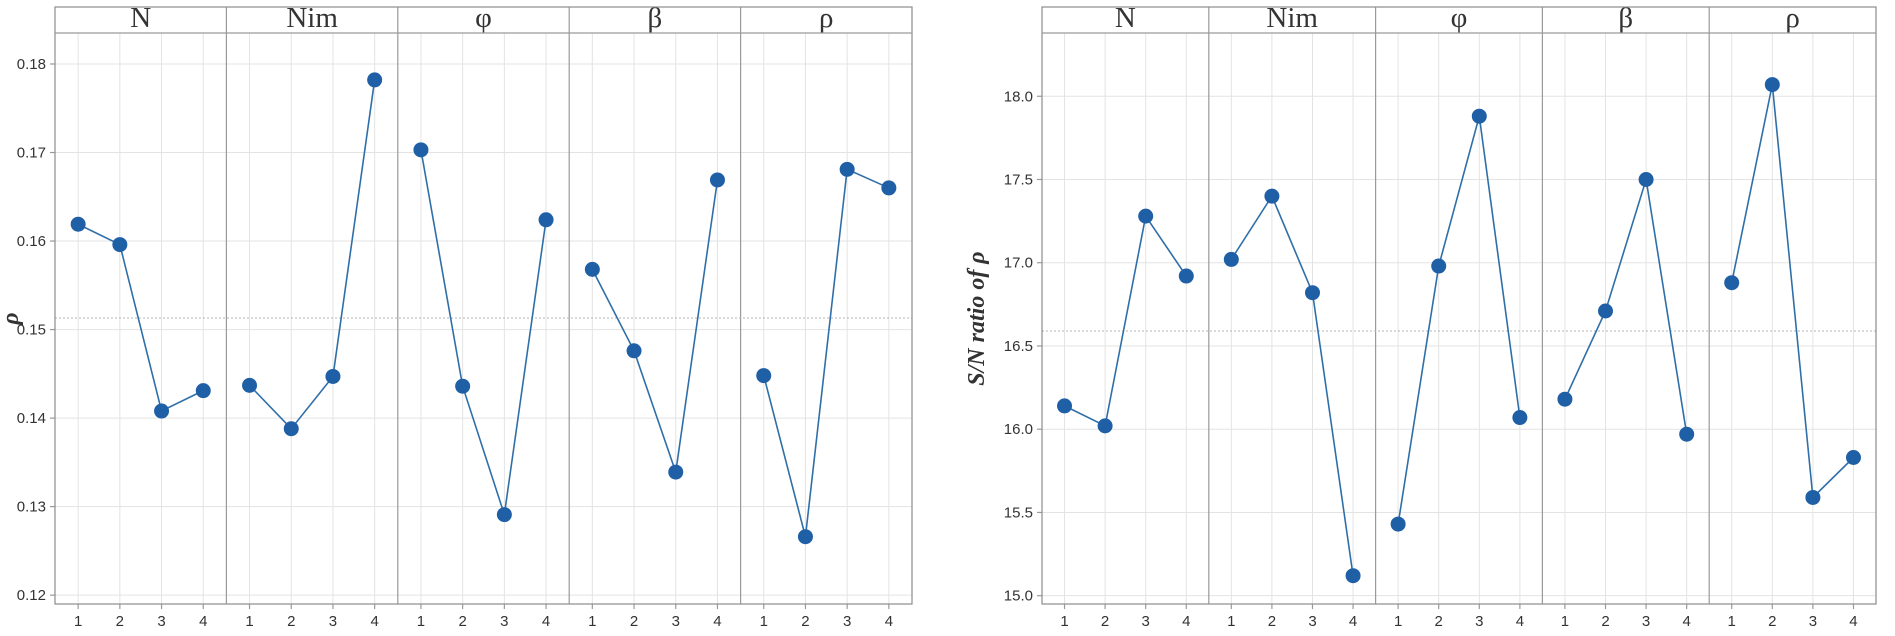 The height and width of the screenshot is (636, 1895). Describe the element at coordinates (31, 418) in the screenshot. I see `y-tick-label: 0.14` at that location.